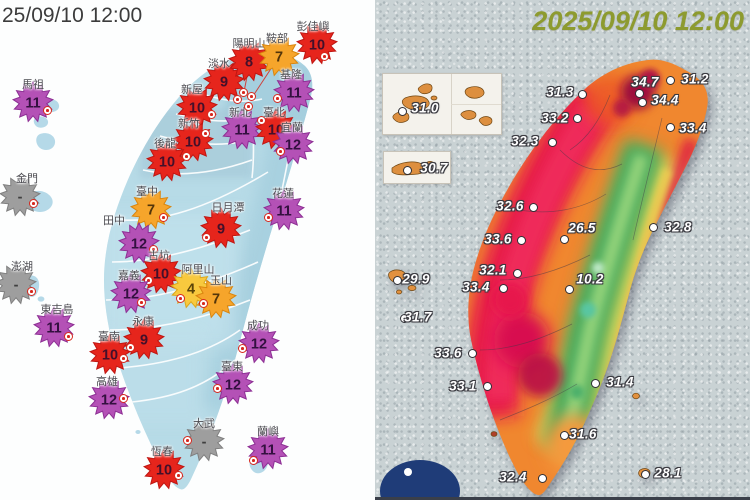 The width and height of the screenshot is (750, 500). I want to click on station-label: 嘉義, so click(129, 276).